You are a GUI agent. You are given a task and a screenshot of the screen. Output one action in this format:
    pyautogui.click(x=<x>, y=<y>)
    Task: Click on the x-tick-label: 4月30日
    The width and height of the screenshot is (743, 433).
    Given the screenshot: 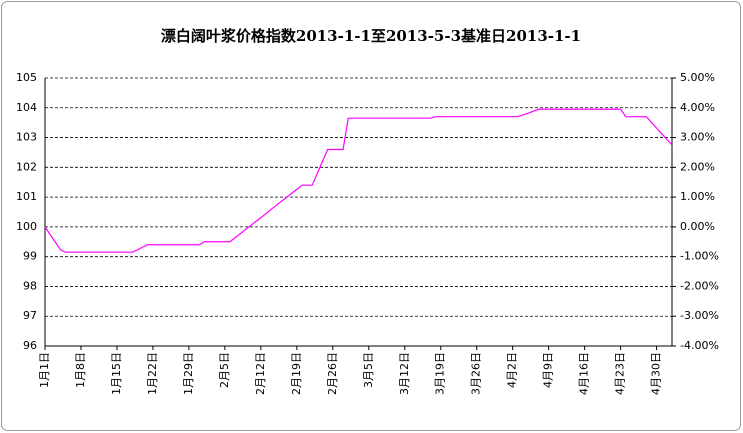 What is the action you would take?
    pyautogui.click(x=656, y=373)
    